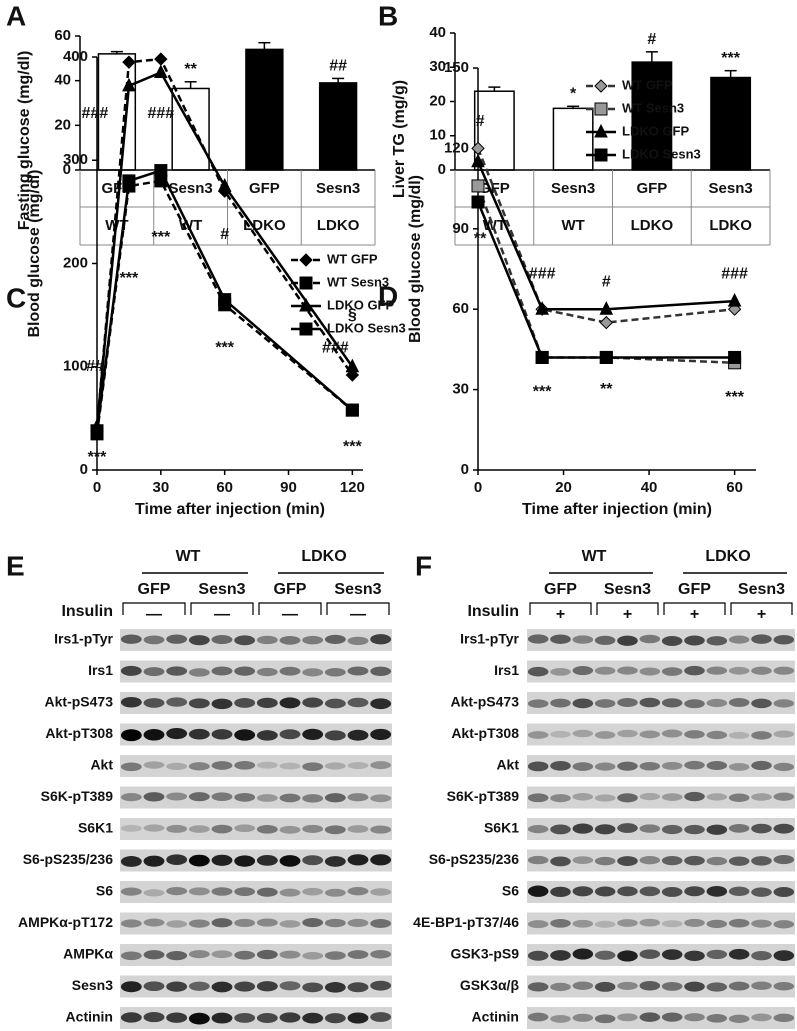 This screenshot has width=797, height=1031. I want to click on series-line, so click(605, 280).